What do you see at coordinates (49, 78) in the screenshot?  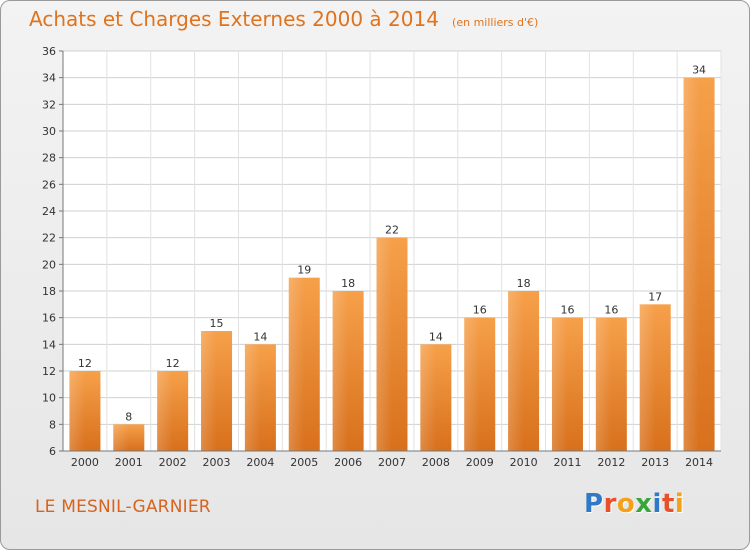 I see `y-tick-label: 34` at bounding box center [49, 78].